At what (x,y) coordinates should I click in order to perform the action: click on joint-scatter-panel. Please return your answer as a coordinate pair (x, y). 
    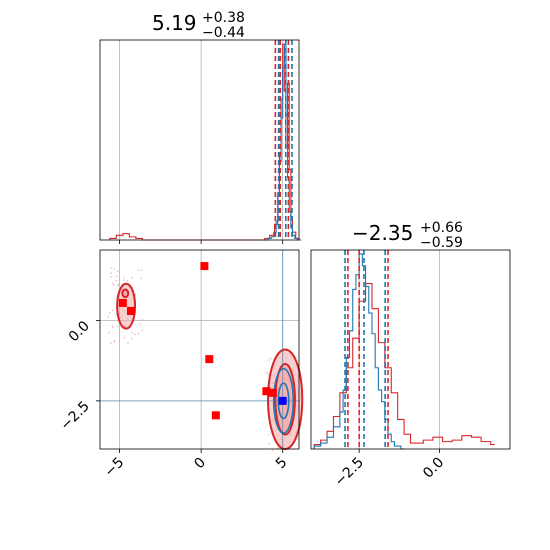
    Looking at the image, I should click on (200, 351).